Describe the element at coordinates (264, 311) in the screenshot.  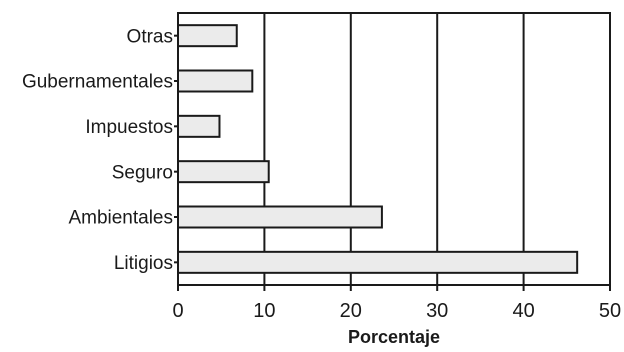
I see `x-tick-label-10: 10` at that location.